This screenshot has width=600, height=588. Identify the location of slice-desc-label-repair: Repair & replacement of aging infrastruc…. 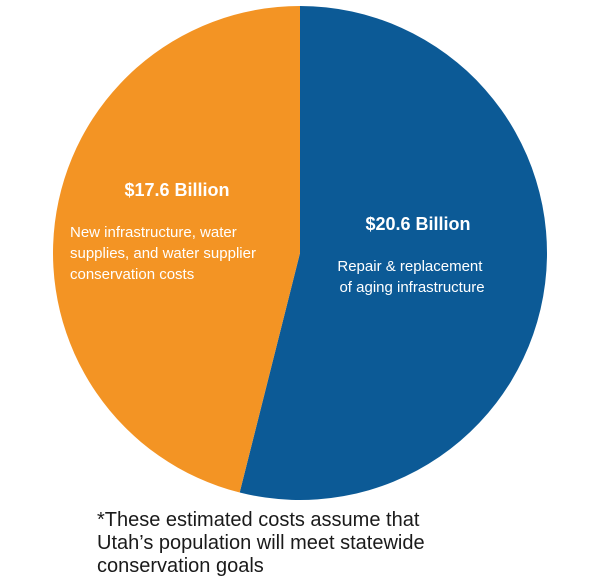
(411, 277).